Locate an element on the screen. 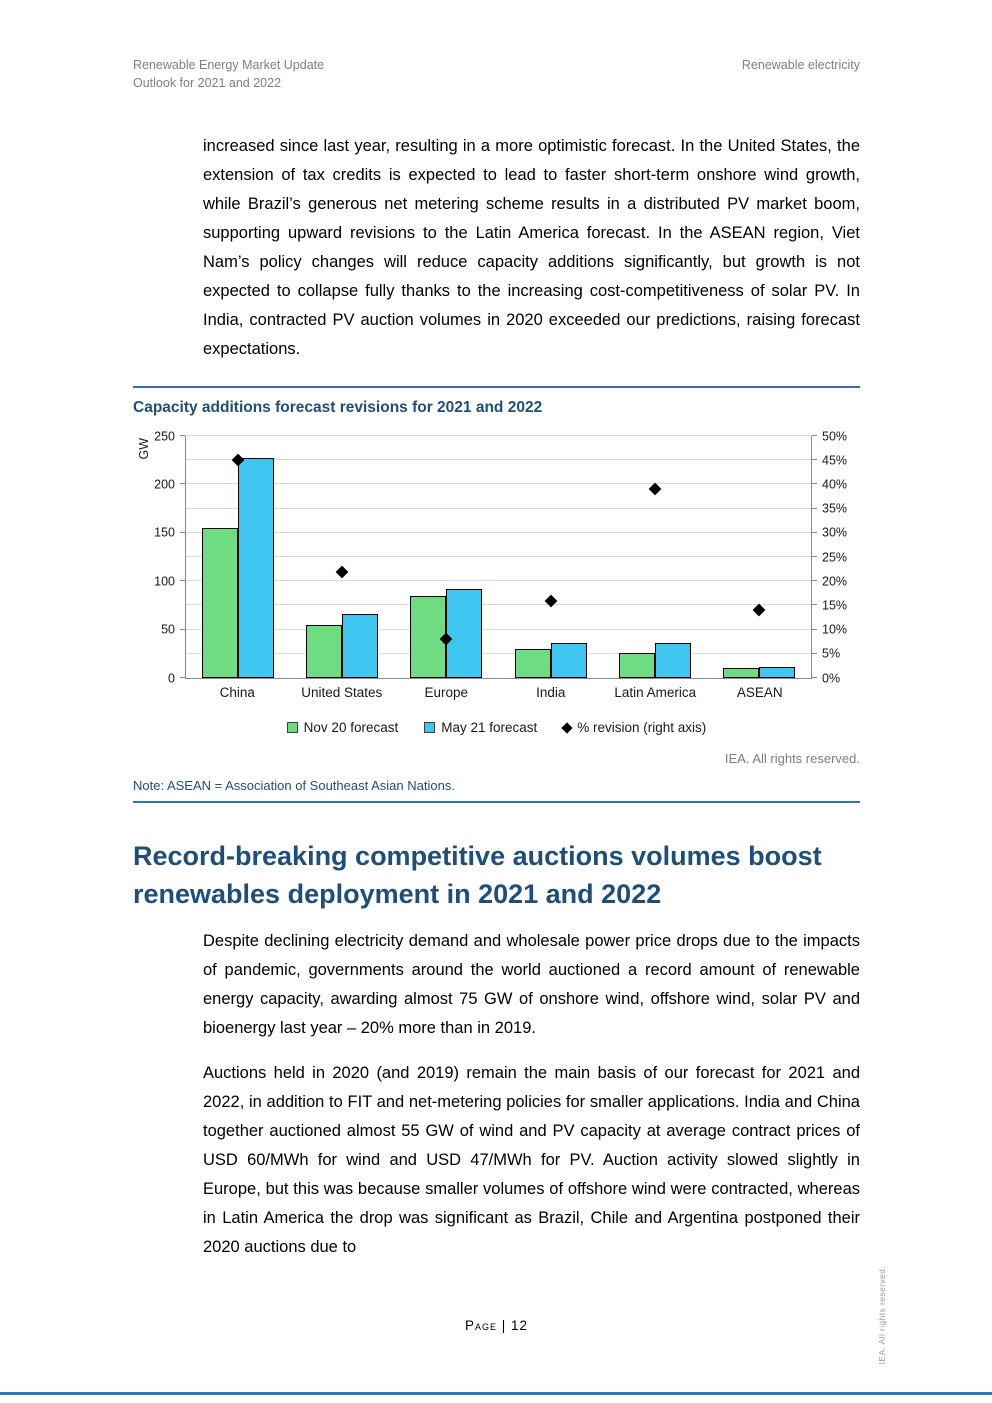  bar-group-united-states is located at coordinates (342, 557).